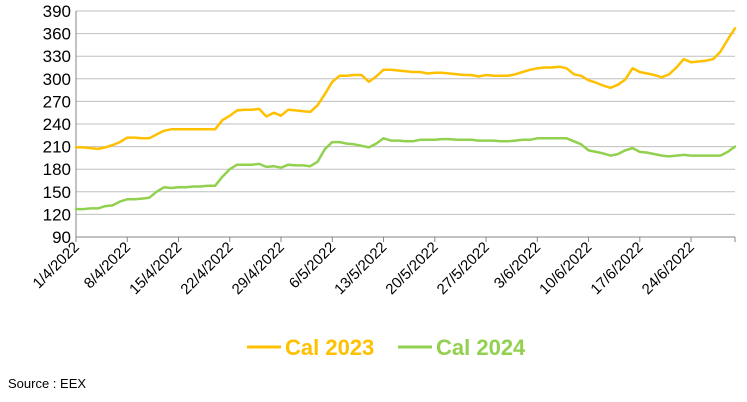 Image resolution: width=747 pixels, height=402 pixels. What do you see at coordinates (57, 192) in the screenshot?
I see `y-tick-label: 150` at bounding box center [57, 192].